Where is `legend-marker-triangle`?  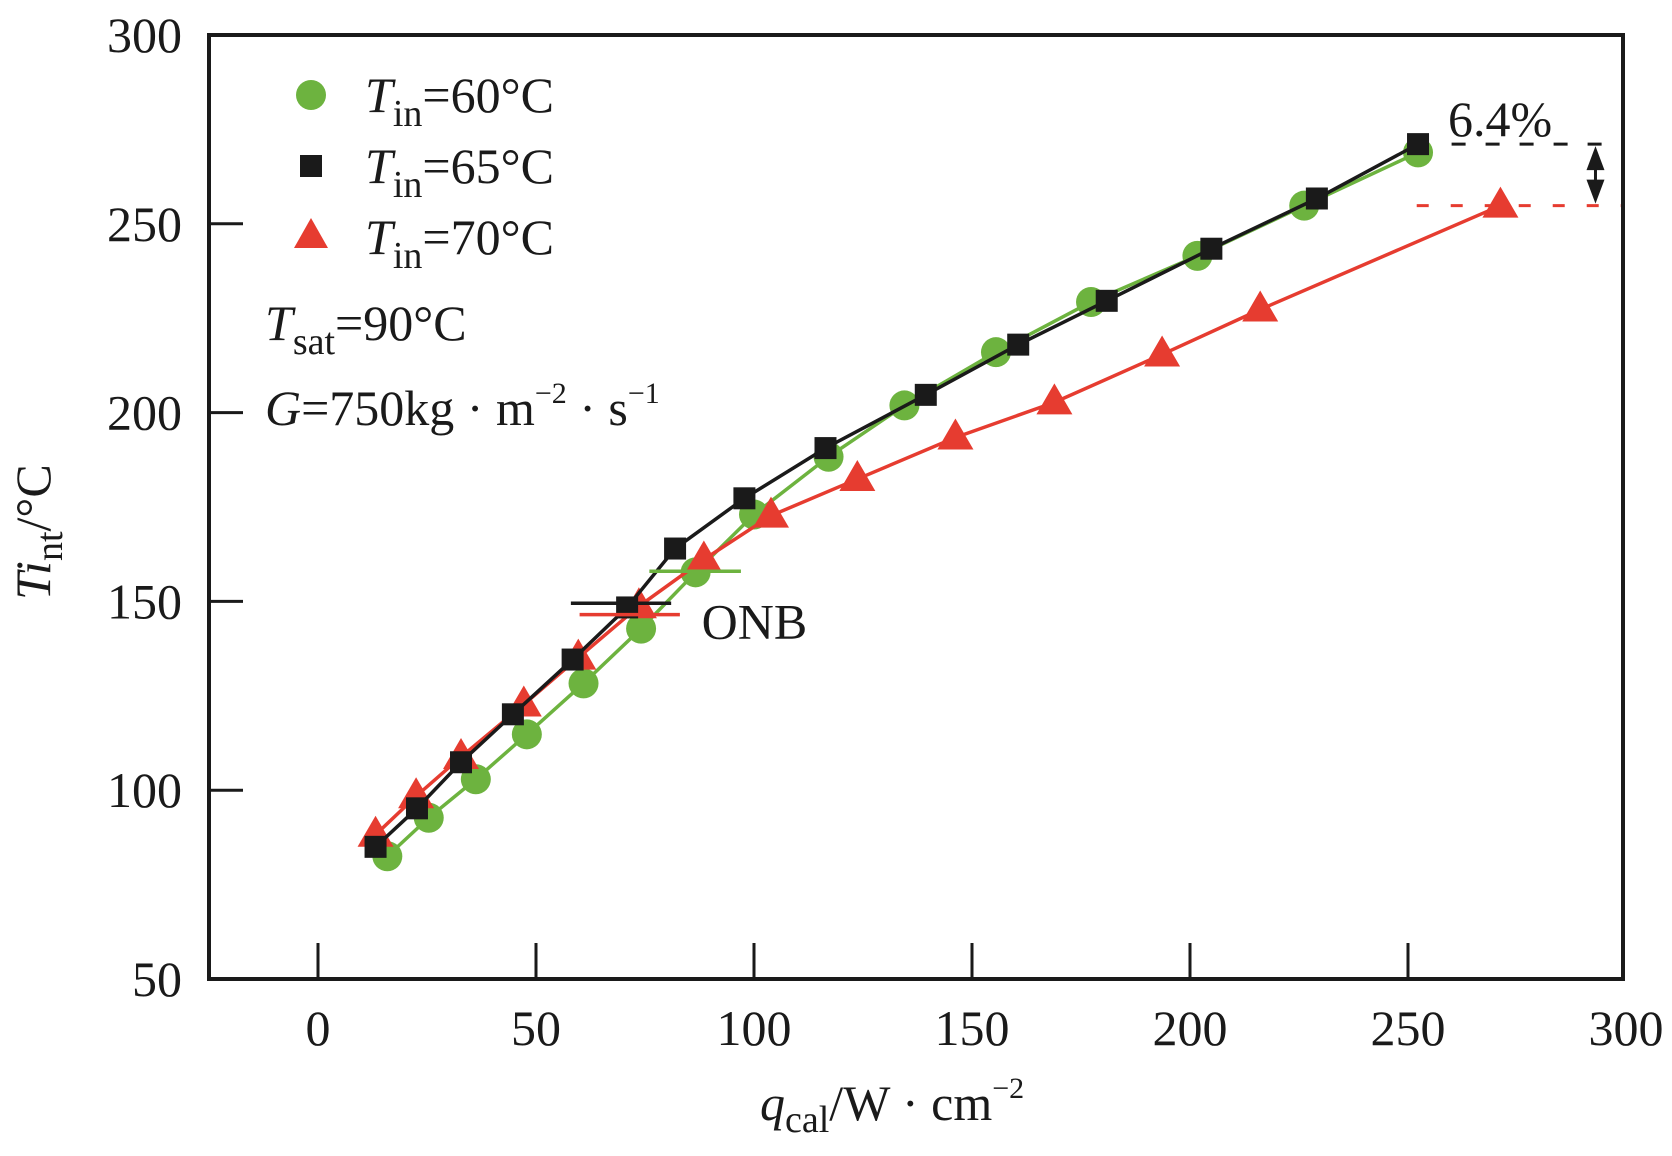
legend-marker-triangle is located at coordinates (311, 233).